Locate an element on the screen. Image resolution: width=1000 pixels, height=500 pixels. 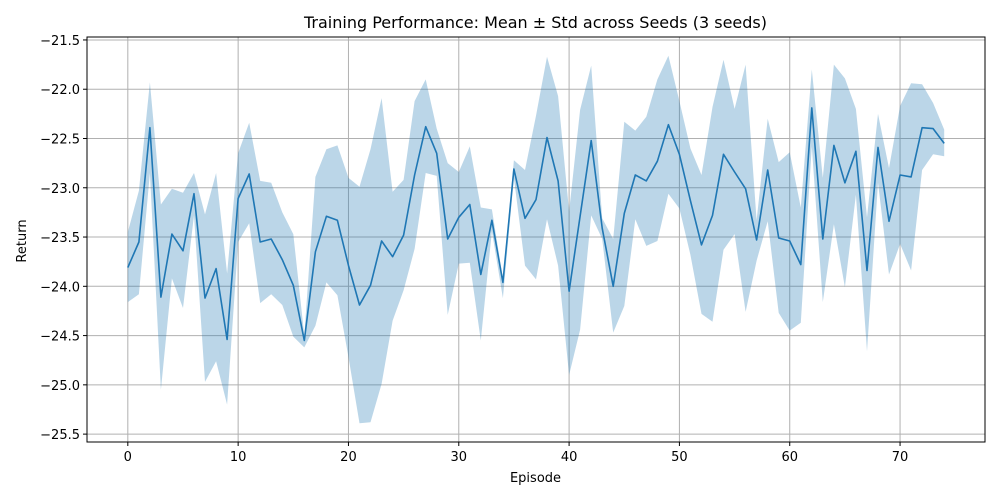
x-tick-label: 40 is located at coordinates (569, 457).